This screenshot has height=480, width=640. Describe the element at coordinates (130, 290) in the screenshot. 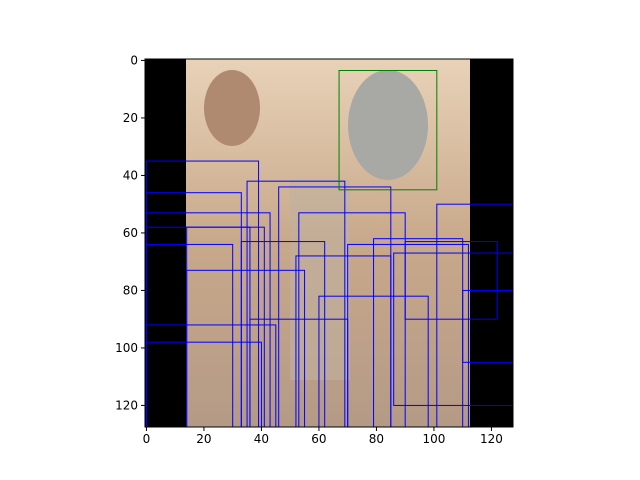

I see `y-tick-label: 80` at that location.